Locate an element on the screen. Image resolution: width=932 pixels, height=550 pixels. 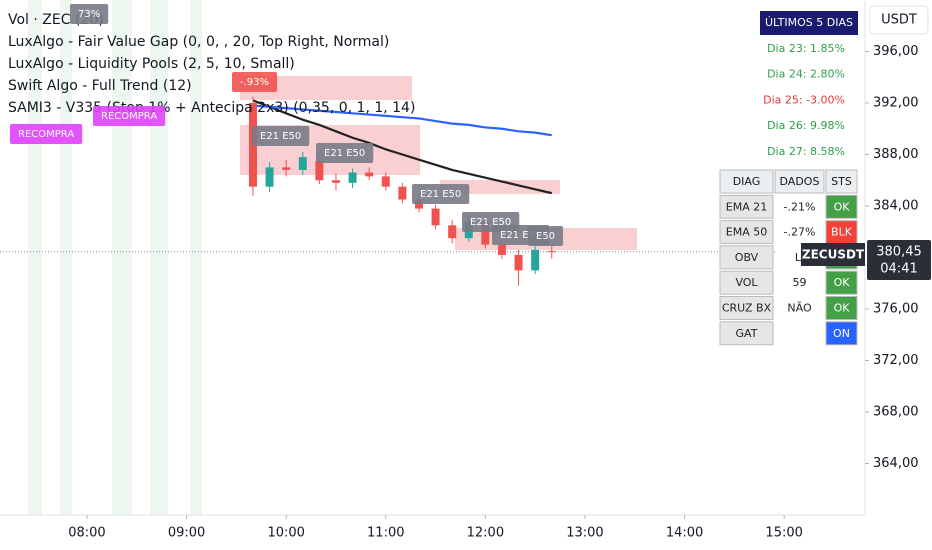
price-box is located at coordinates (899, 260).